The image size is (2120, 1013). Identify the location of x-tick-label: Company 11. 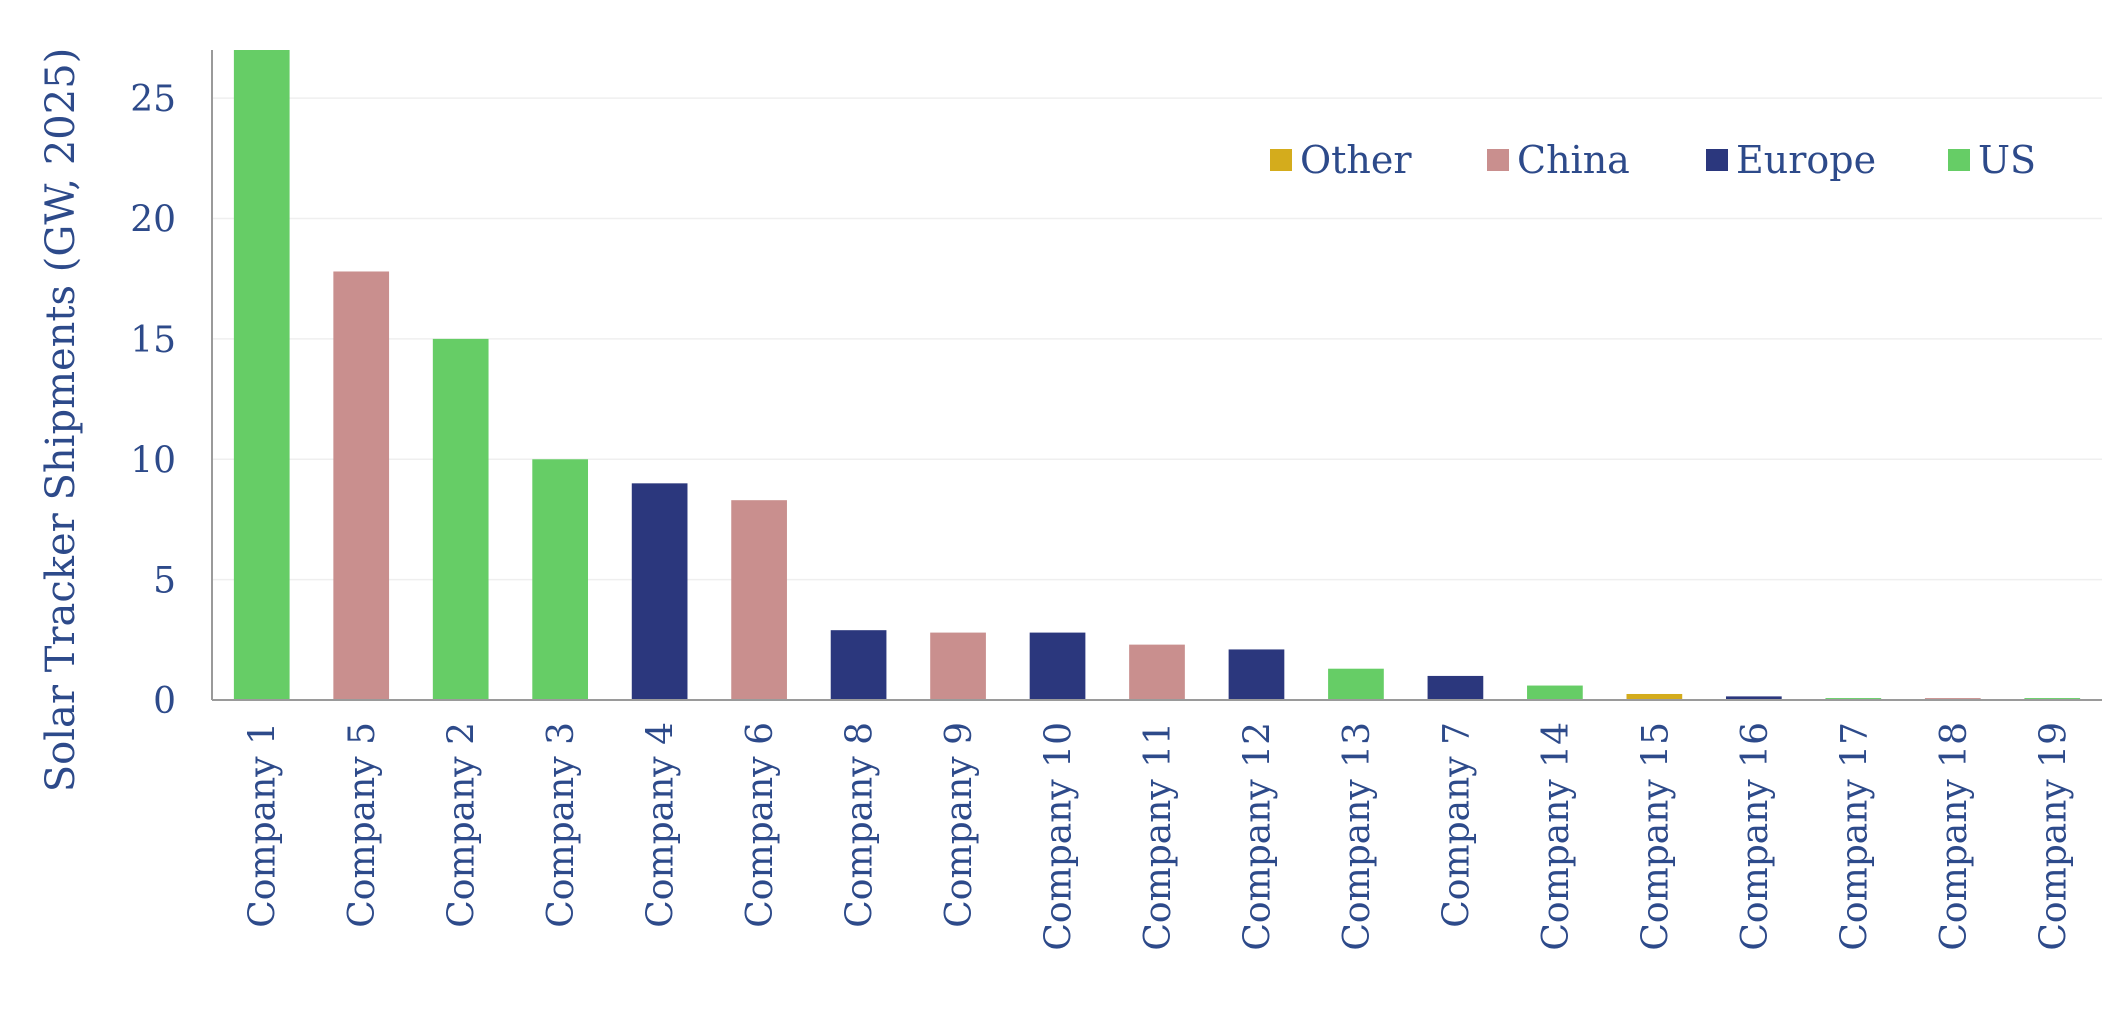
(1158, 836).